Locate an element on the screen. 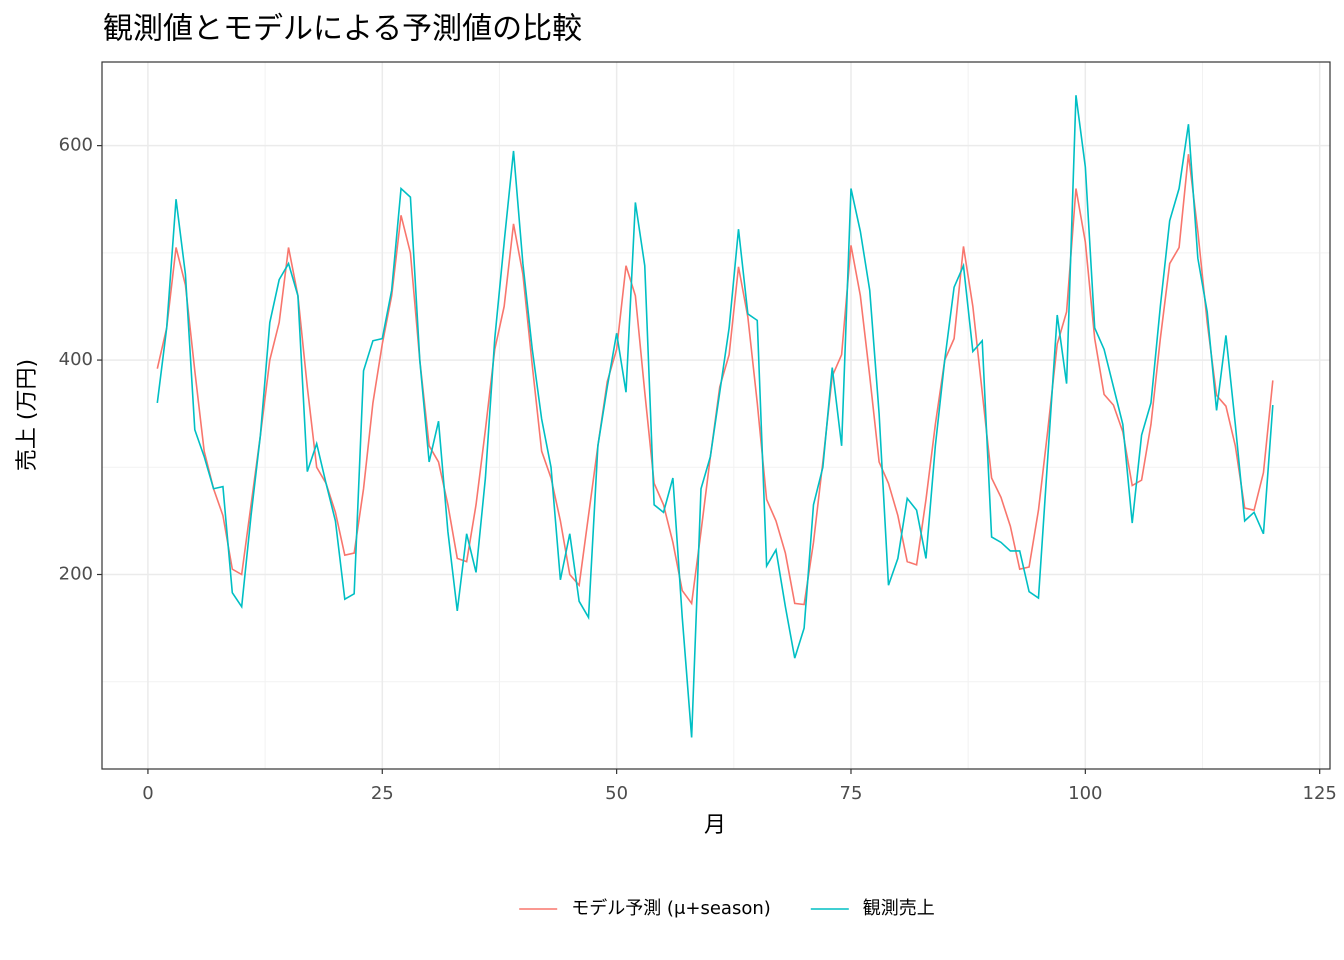  y-axis-title: 売上 (万円) is located at coordinates (27, 415).